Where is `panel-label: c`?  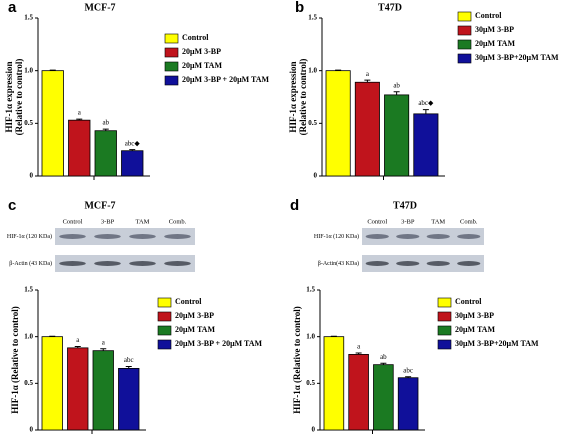 panel-label: c is located at coordinates (12, 205).